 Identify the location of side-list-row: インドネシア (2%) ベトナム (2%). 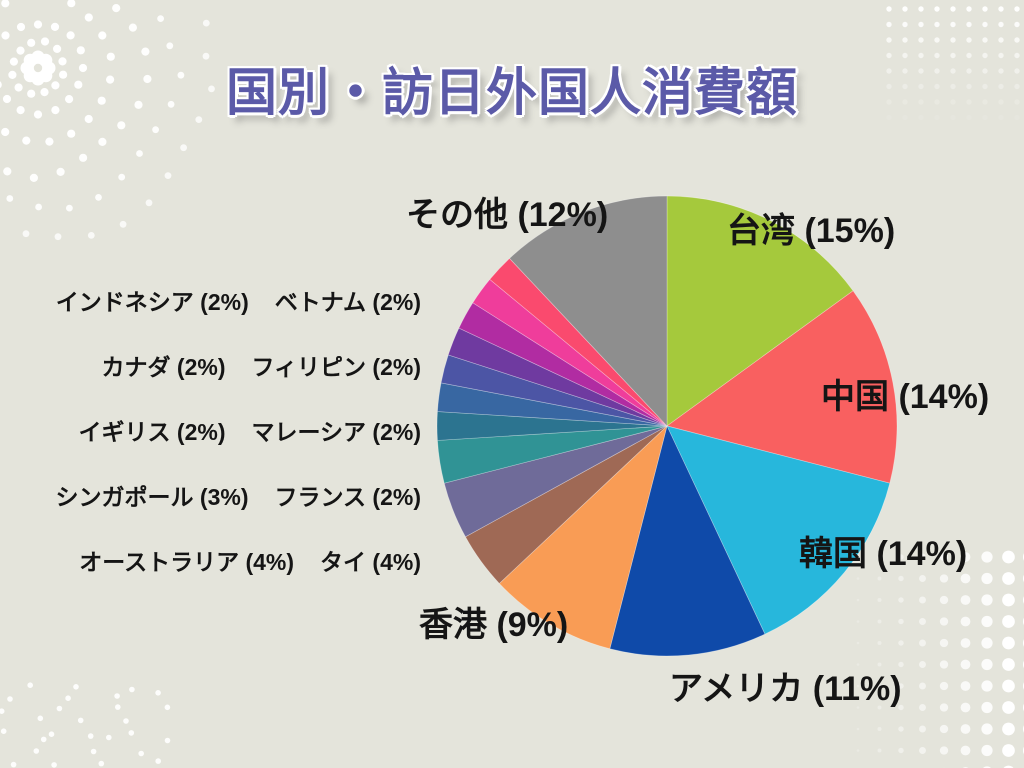
(210, 302).